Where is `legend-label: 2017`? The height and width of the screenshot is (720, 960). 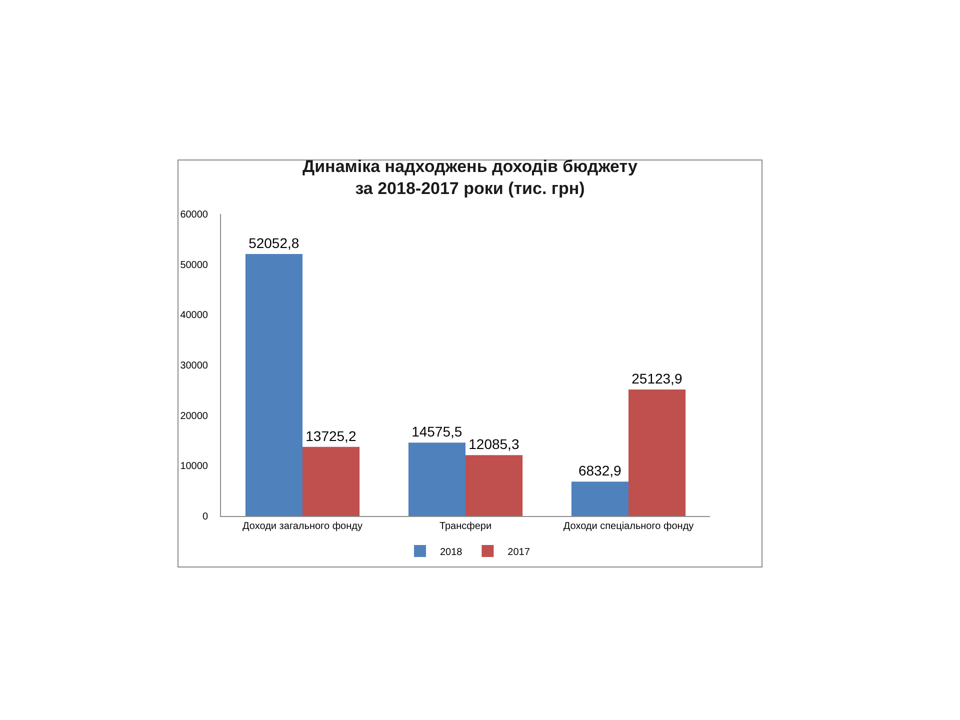 legend-label: 2017 is located at coordinates (519, 552).